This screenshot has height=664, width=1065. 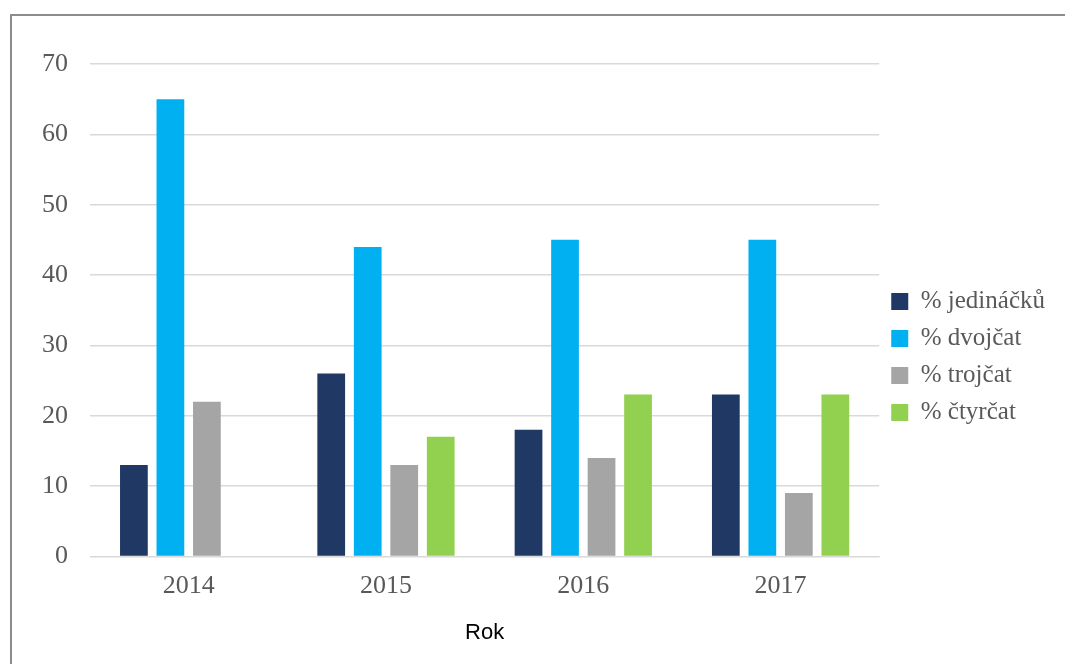 I want to click on legend-label: % čtyrčat, so click(x=968, y=411).